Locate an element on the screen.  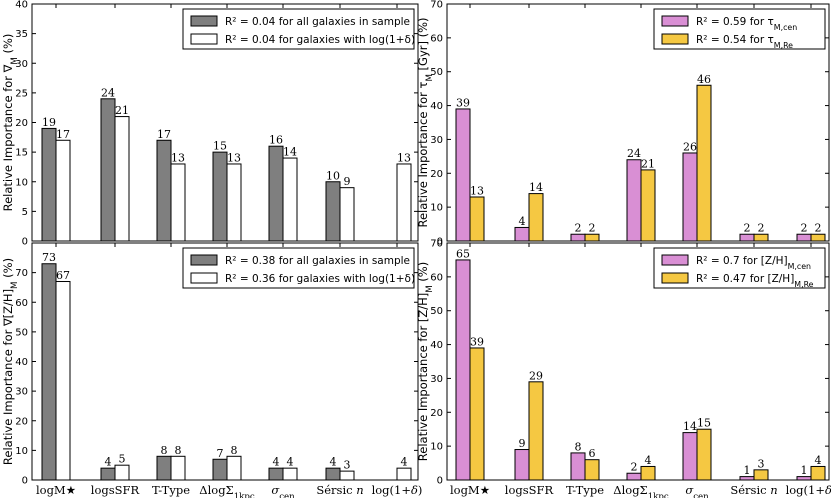
bar-value-label: 24 is located at coordinates (108, 92).